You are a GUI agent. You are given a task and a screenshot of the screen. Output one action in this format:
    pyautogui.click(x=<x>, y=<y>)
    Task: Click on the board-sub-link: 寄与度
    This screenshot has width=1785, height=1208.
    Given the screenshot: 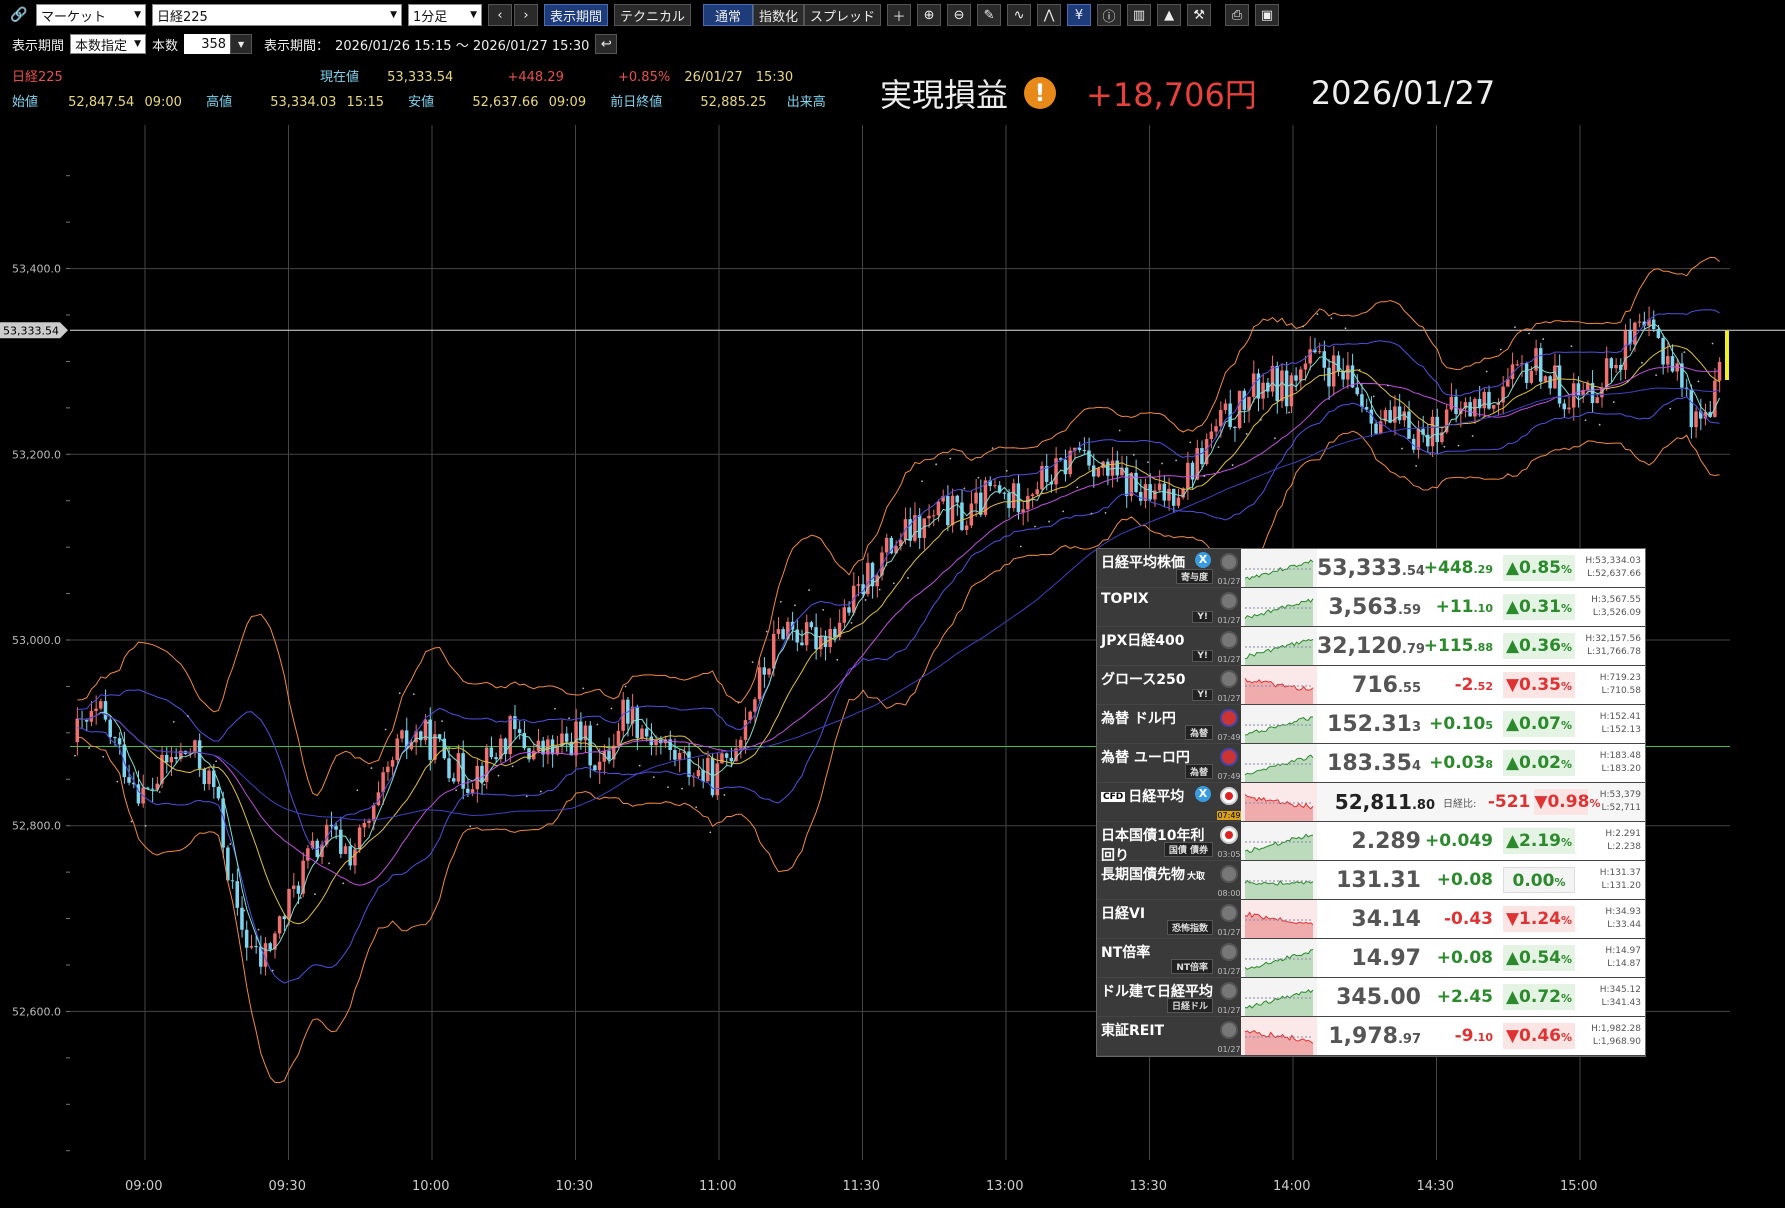 What is the action you would take?
    pyautogui.click(x=1194, y=576)
    